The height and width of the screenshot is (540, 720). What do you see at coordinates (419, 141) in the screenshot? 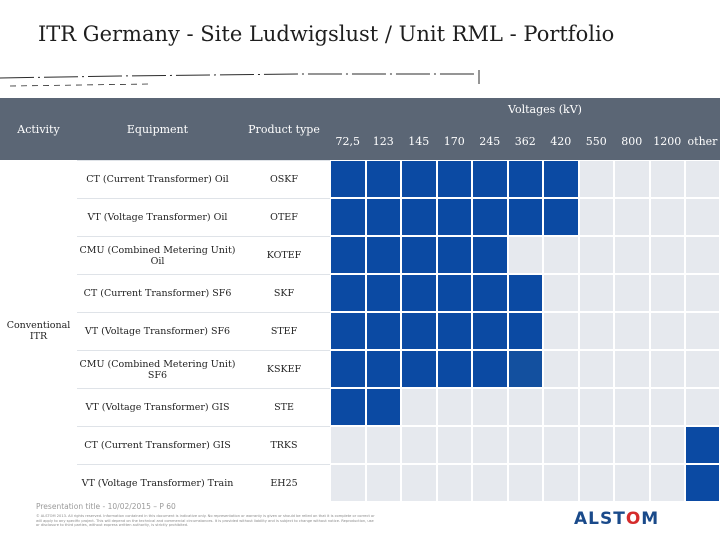
I see `voltage-column-2: 145` at bounding box center [419, 141].